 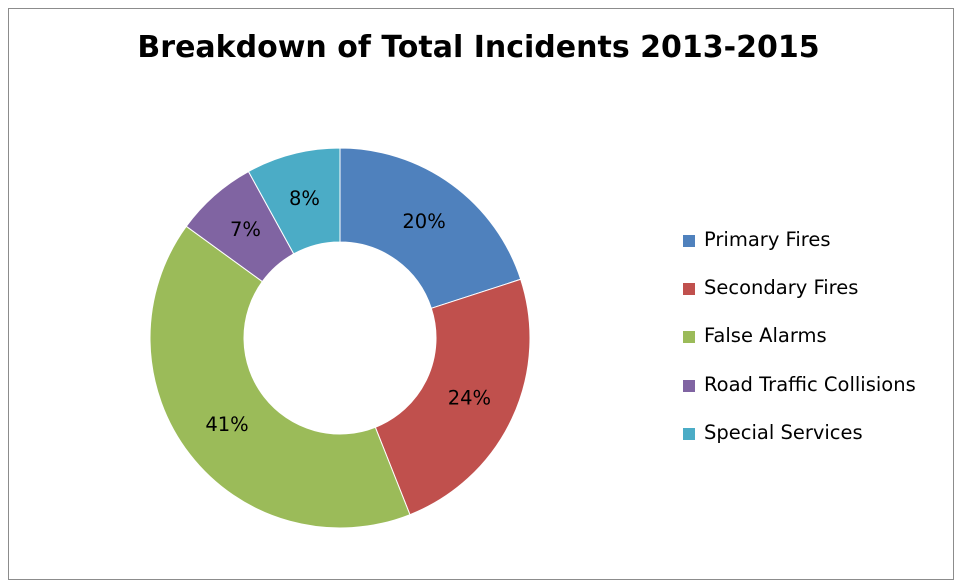 What do you see at coordinates (783, 432) in the screenshot?
I see `legend-label: Special Services` at bounding box center [783, 432].